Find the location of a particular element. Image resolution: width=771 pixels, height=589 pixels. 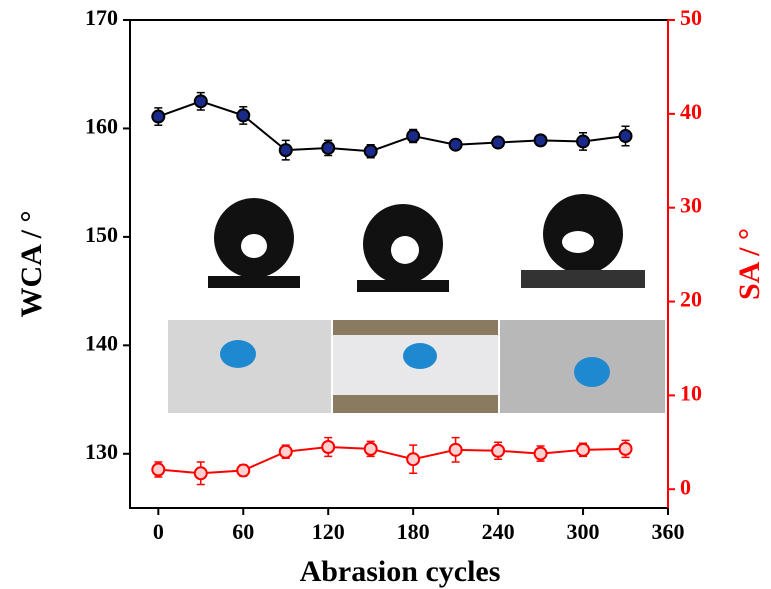

y2-tick-label: 50 is located at coordinates (691, 17).